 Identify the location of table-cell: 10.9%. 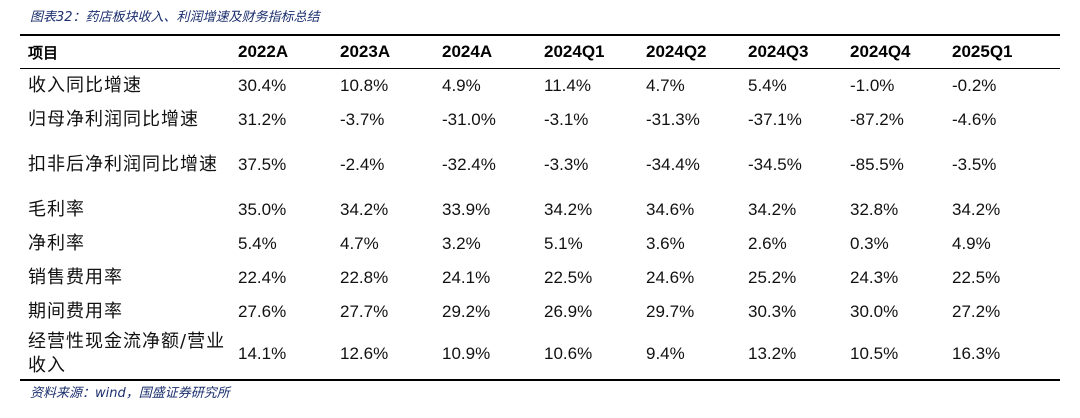
(466, 353).